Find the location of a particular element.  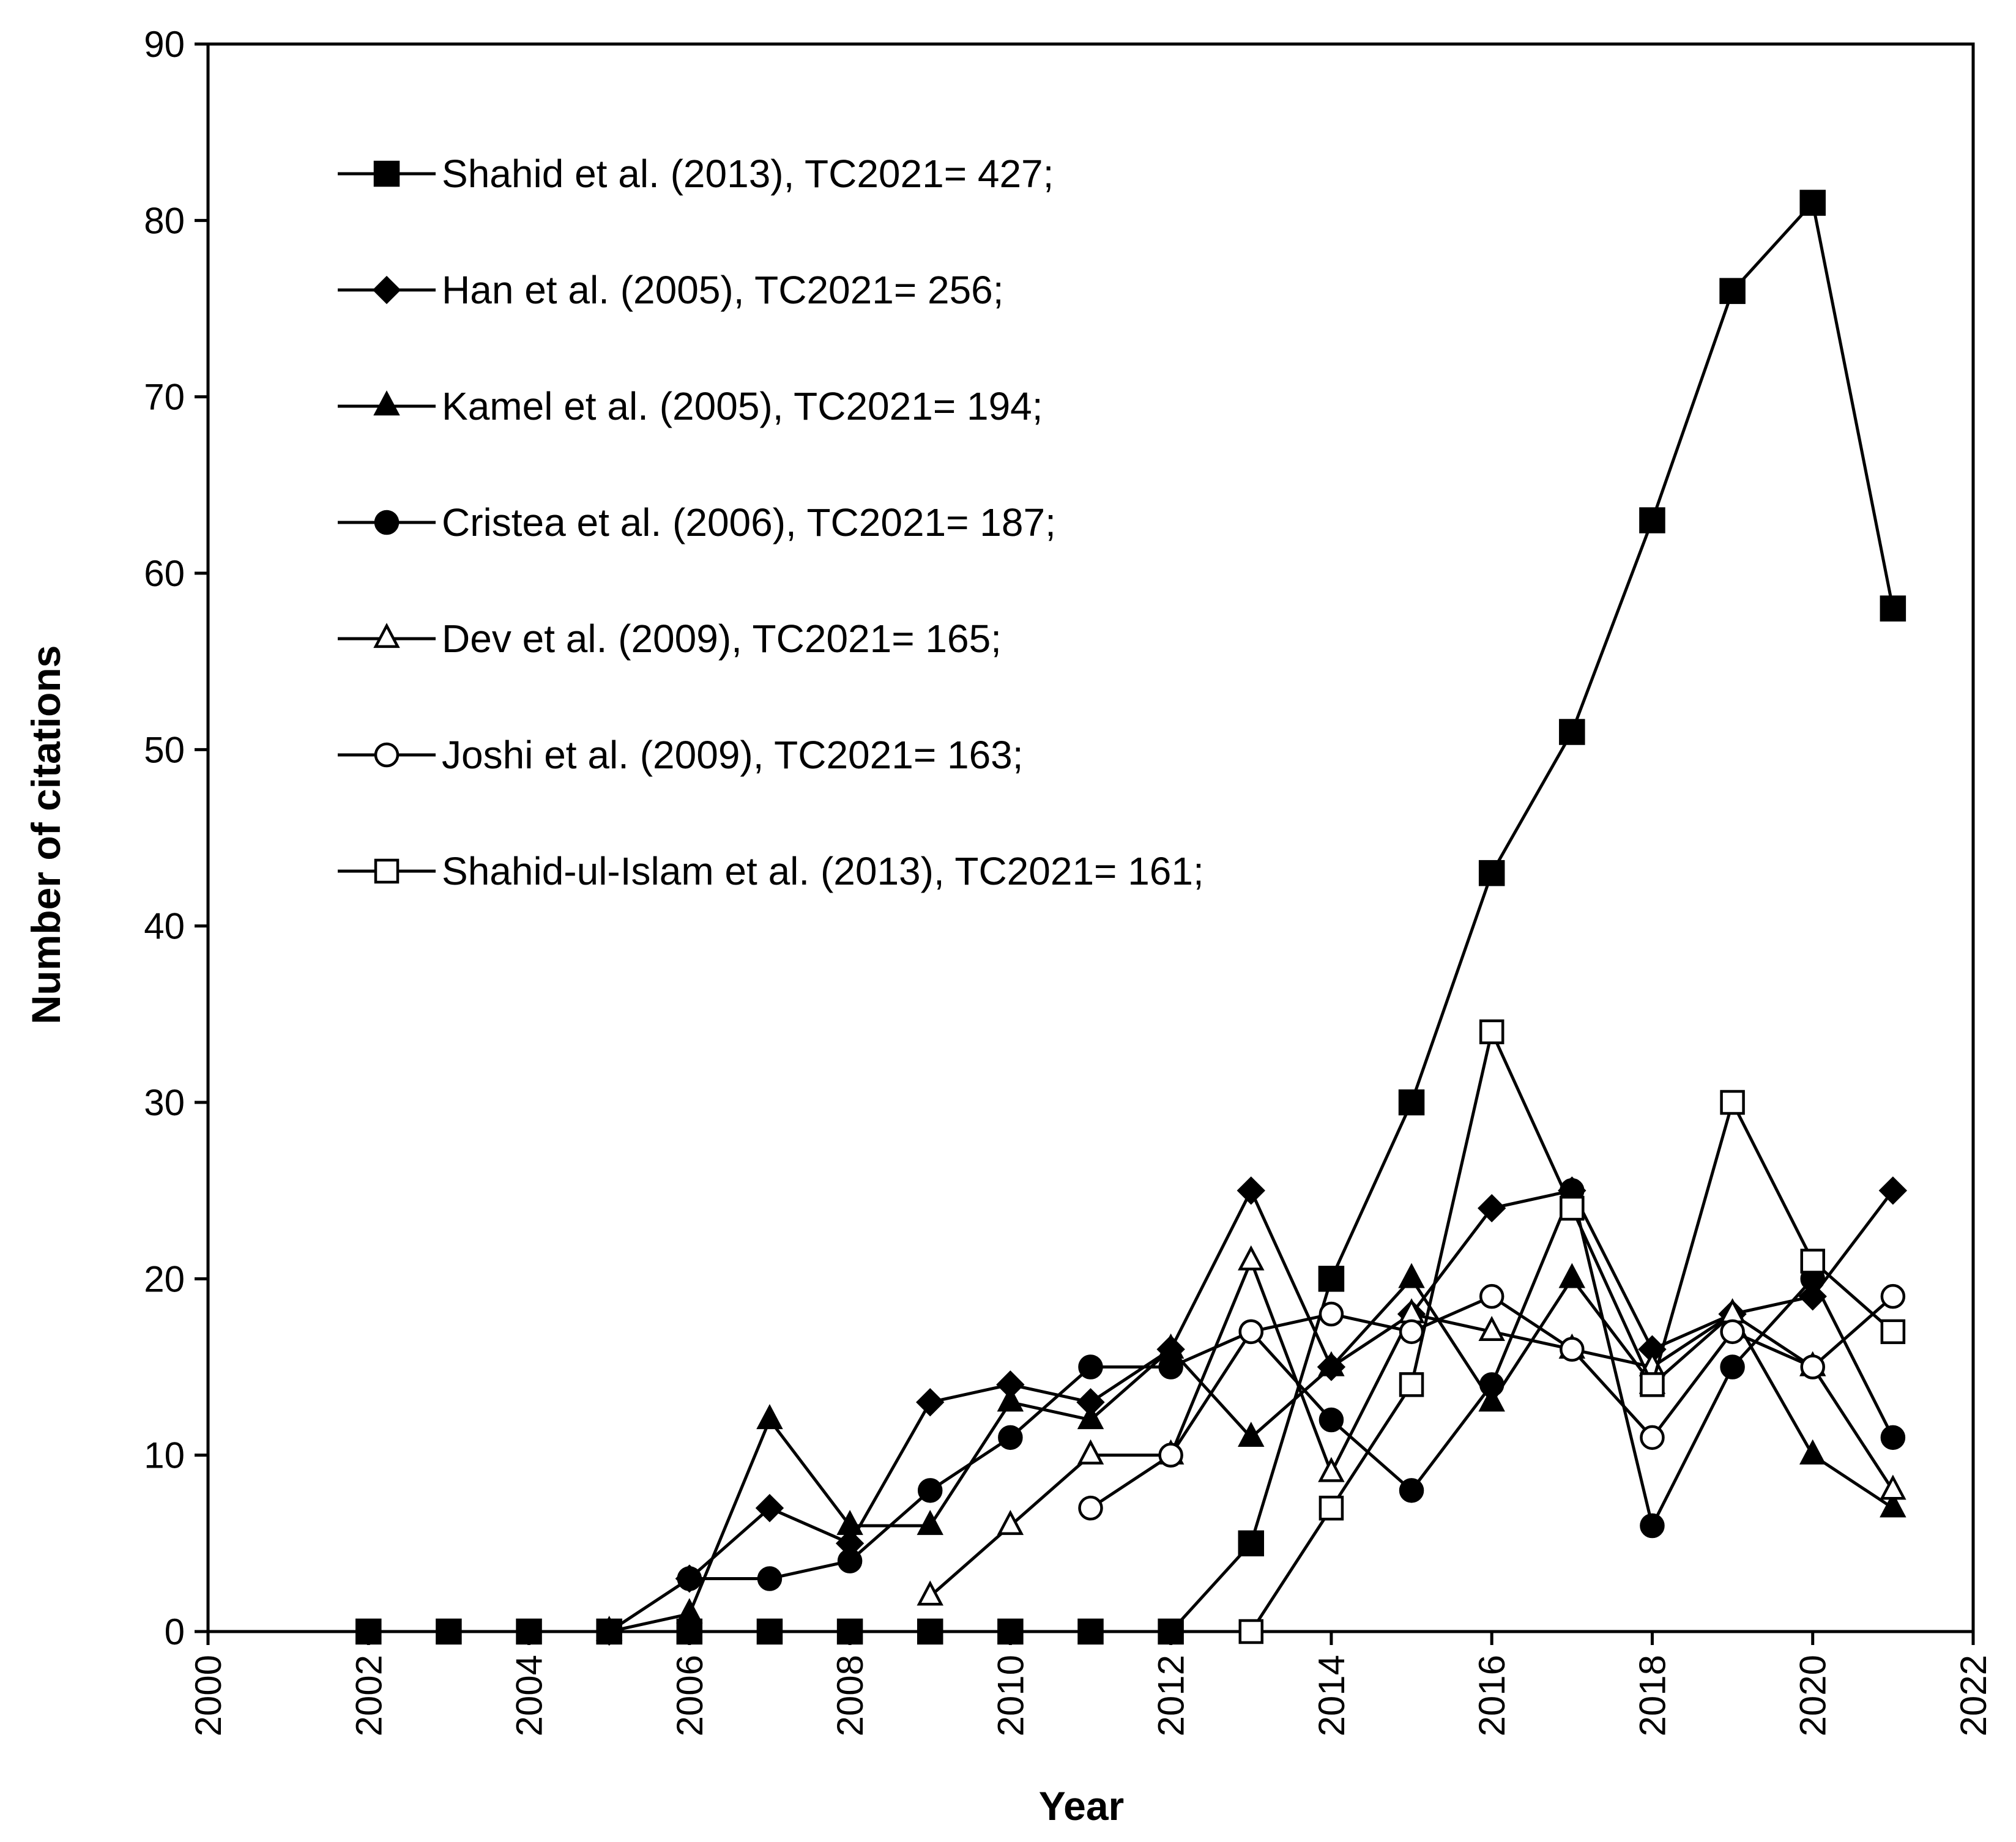

legend-item: Cristea et al. (2006), TC2021= 187; is located at coordinates (697, 522).